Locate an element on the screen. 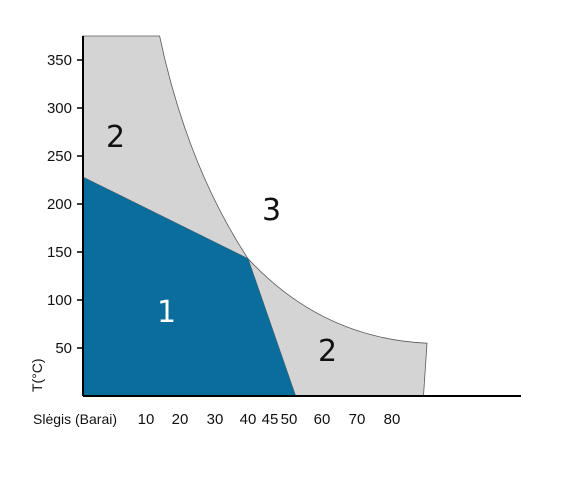 The width and height of the screenshot is (562, 478). x-tick-label: 40 is located at coordinates (248, 419).